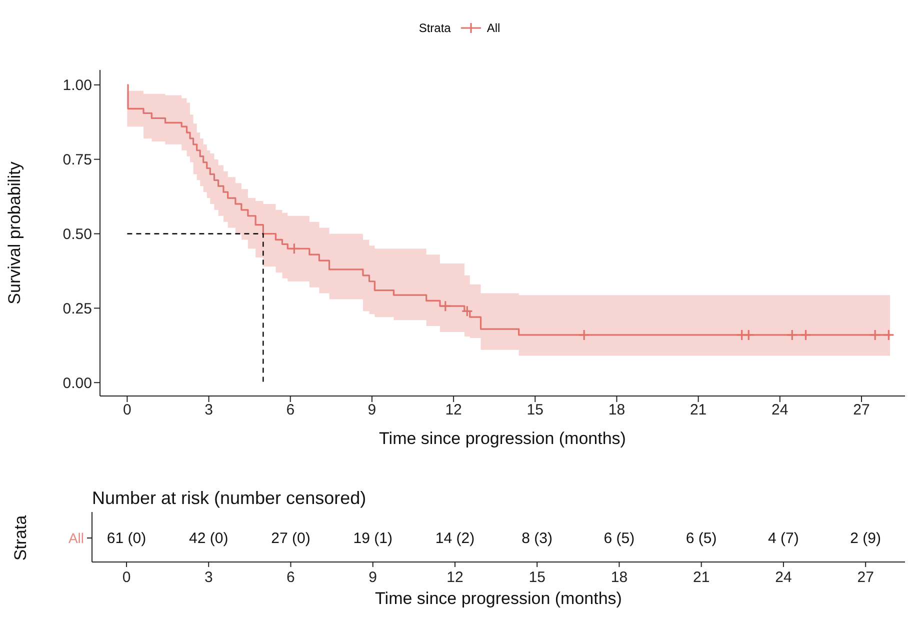 Image resolution: width=919 pixels, height=619 pixels. I want to click on text: 8 (3), so click(537, 538).